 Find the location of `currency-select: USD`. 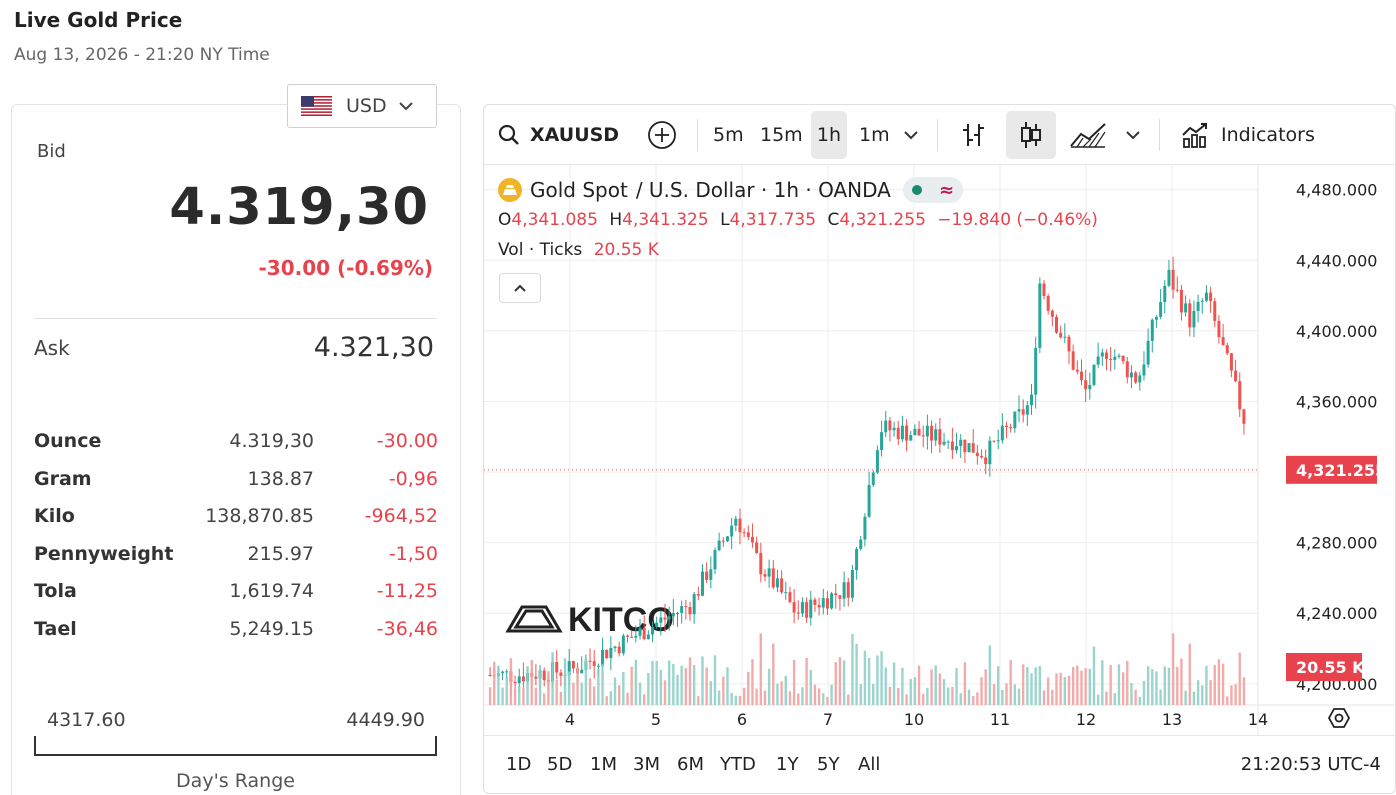

currency-select: USD is located at coordinates (362, 106).